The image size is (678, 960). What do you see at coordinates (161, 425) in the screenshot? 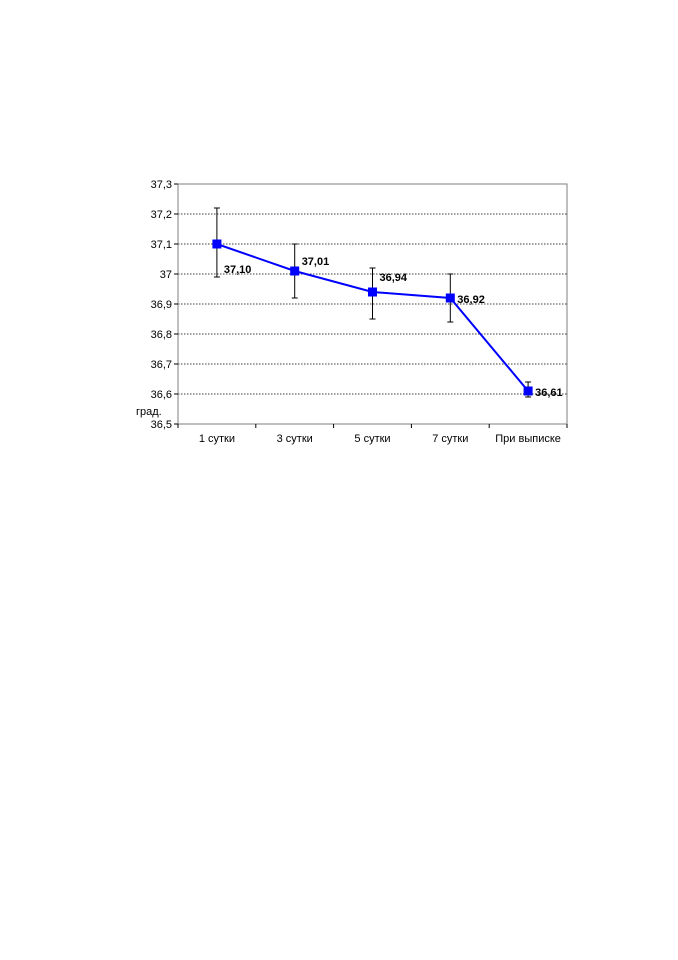
I see `y-tick-label: 36,5` at bounding box center [161, 425].